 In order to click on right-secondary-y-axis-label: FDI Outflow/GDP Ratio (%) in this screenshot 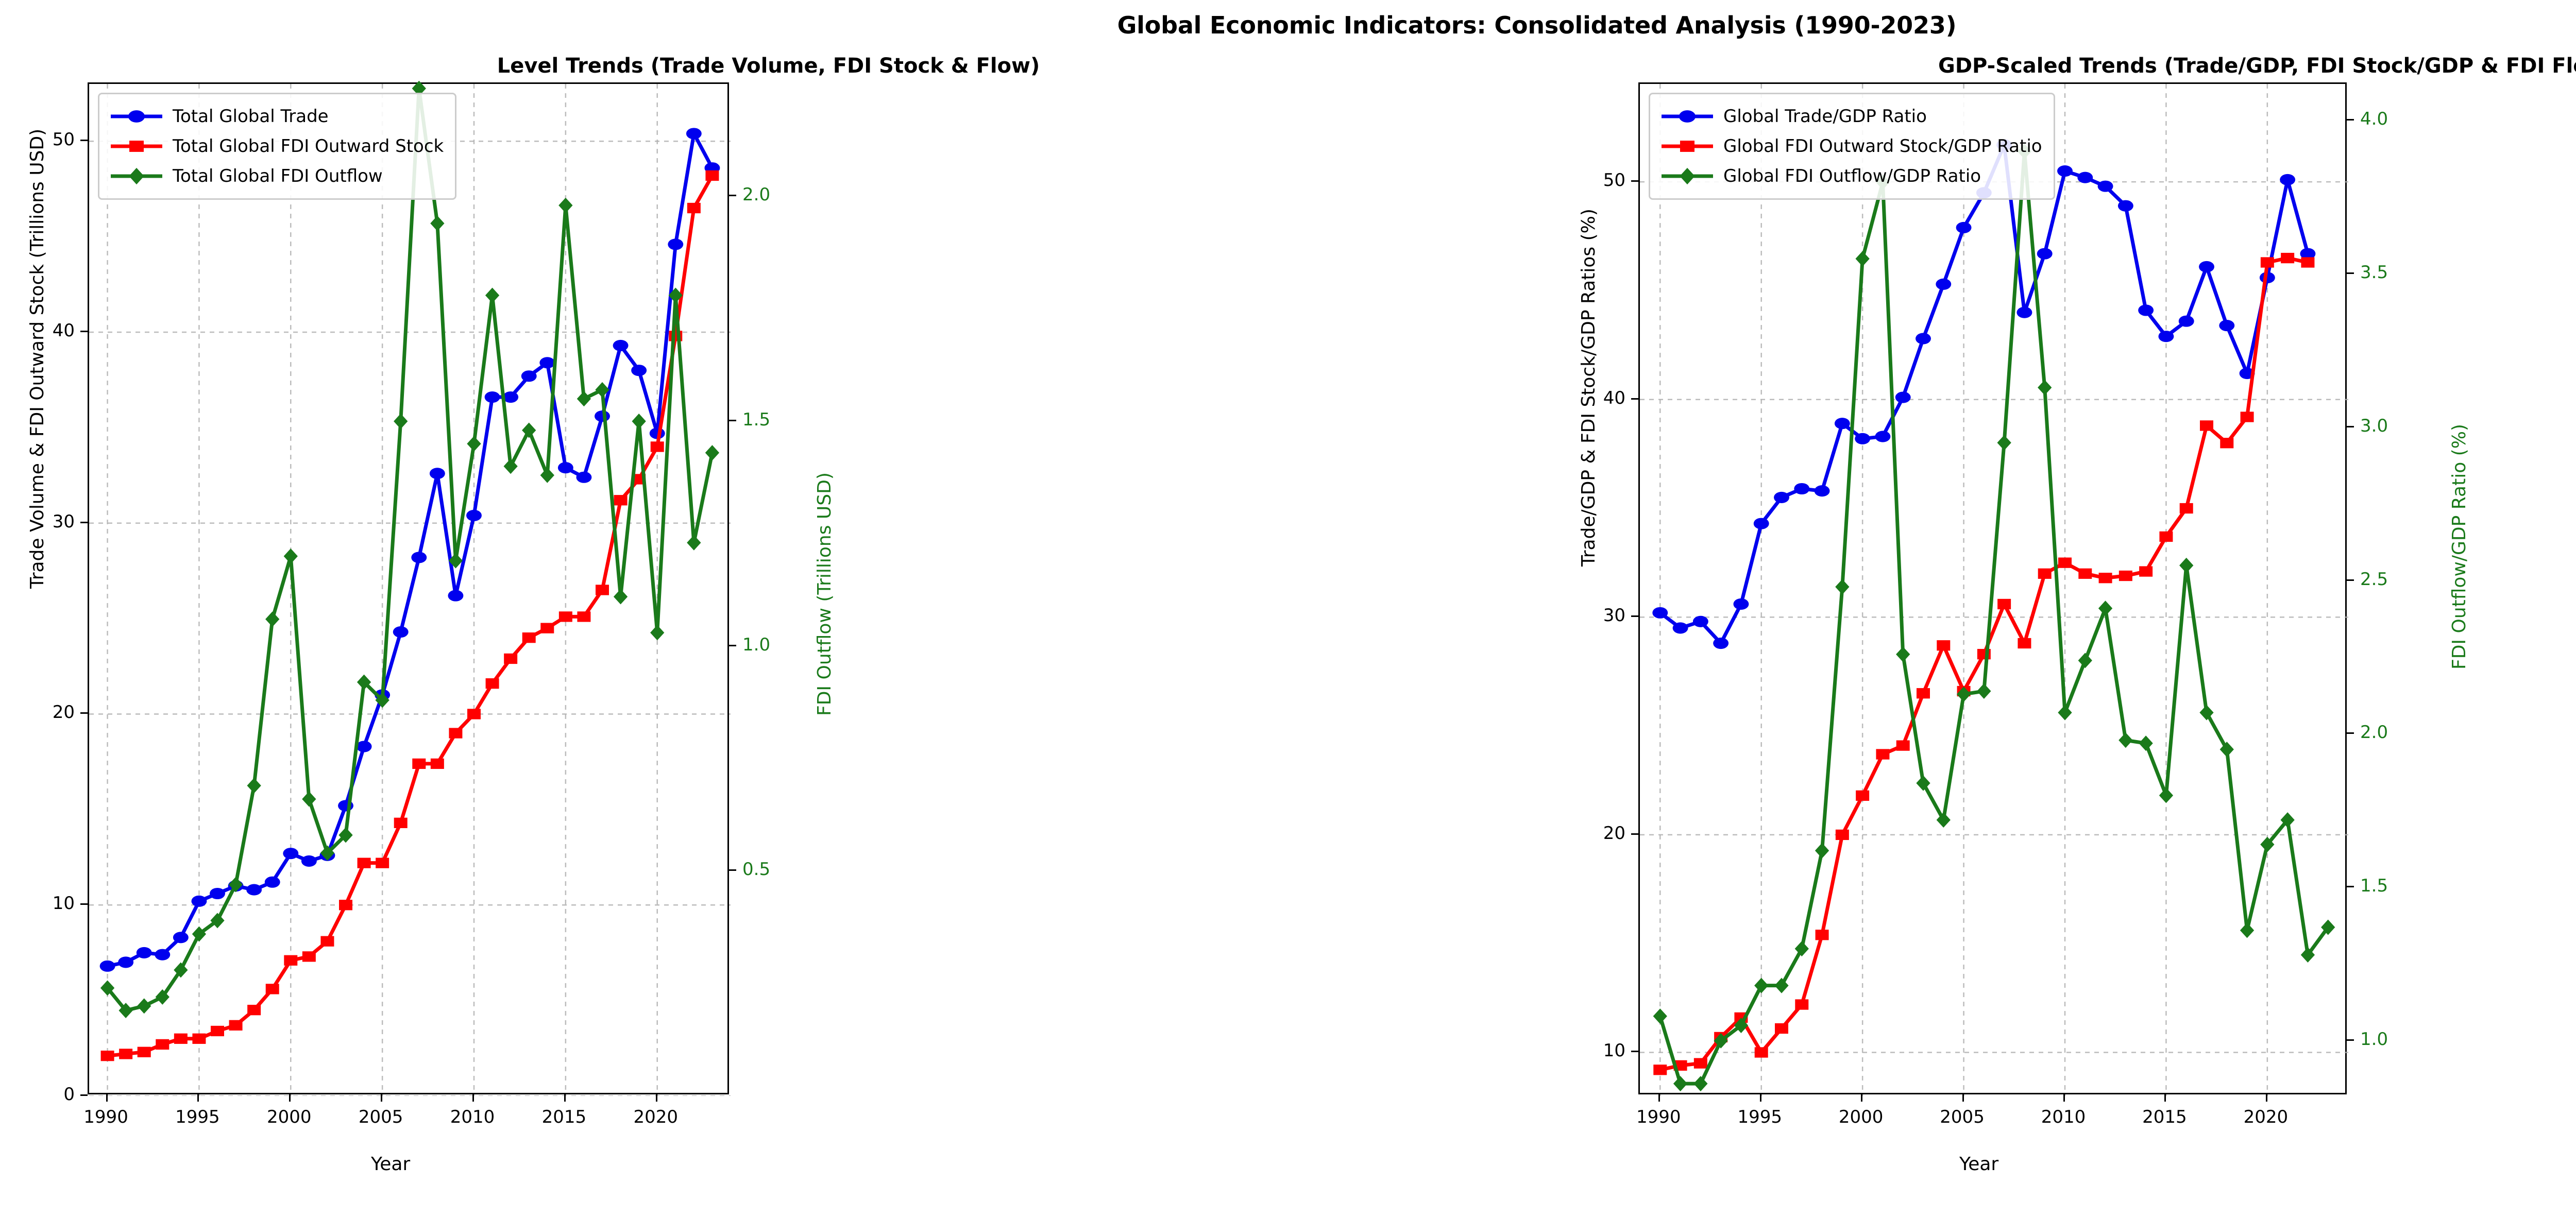, I will do `click(2459, 547)`.